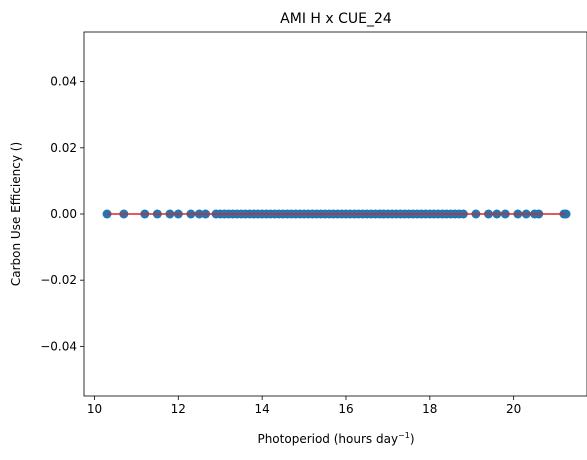 This screenshot has width=587, height=460. What do you see at coordinates (513, 409) in the screenshot?
I see `x-tick-label: 20` at bounding box center [513, 409].